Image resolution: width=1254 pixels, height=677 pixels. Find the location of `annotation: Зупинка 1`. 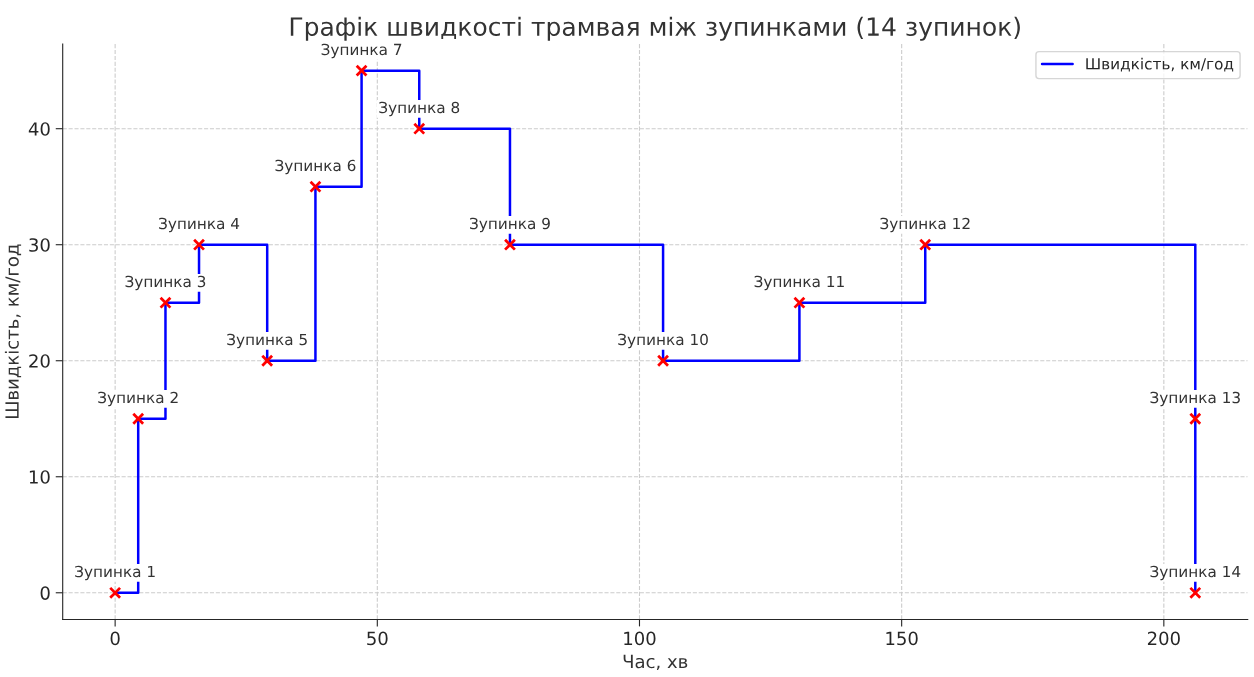

annotation: Зупинка 1 is located at coordinates (115, 573).